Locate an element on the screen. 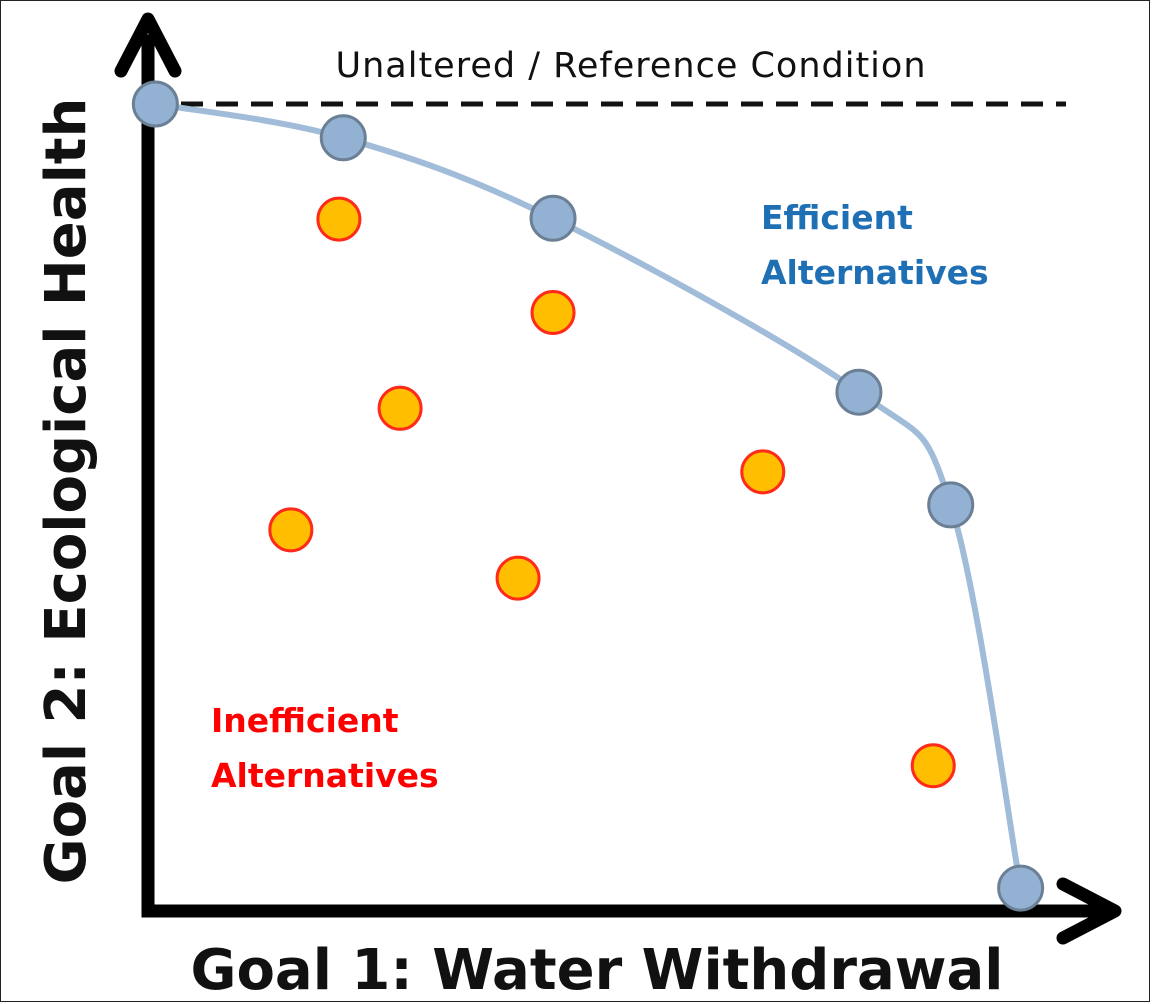  x-axis-title: Goal 1: Water Withdrawal is located at coordinates (596, 970).